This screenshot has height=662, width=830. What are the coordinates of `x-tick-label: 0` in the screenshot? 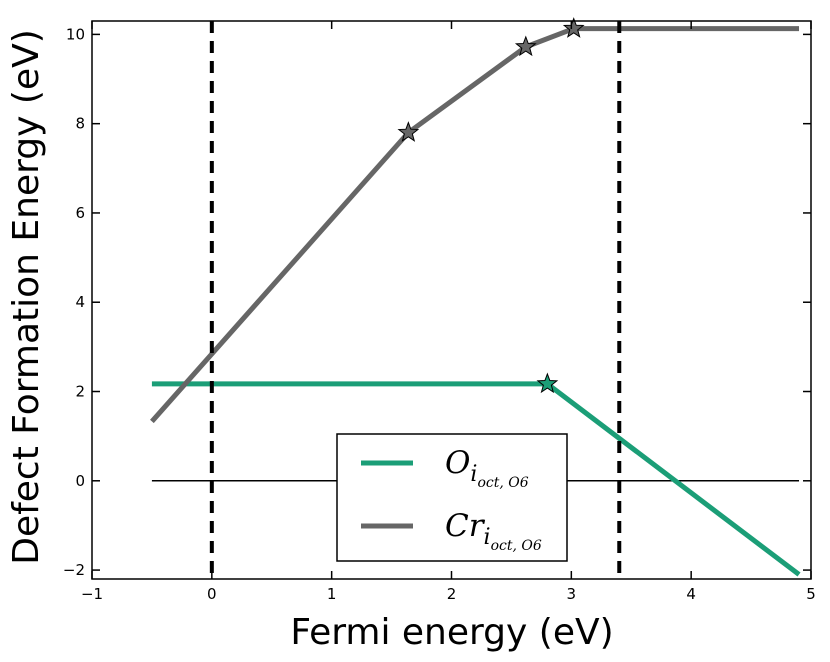 It's located at (212, 594).